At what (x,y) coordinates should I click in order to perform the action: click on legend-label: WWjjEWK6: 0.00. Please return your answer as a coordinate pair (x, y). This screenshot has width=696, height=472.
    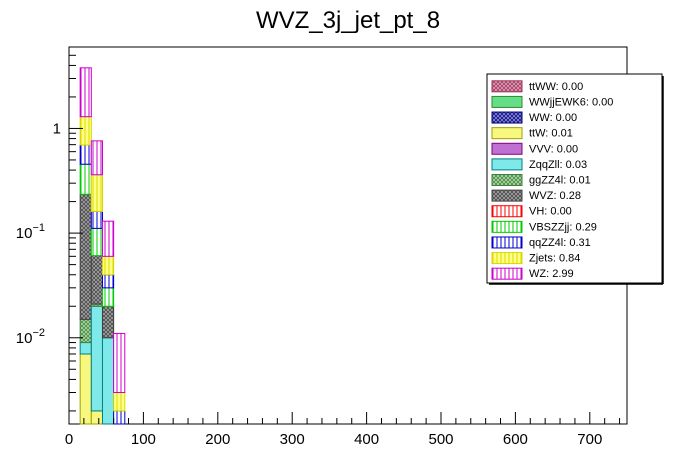
    Looking at the image, I should click on (571, 102).